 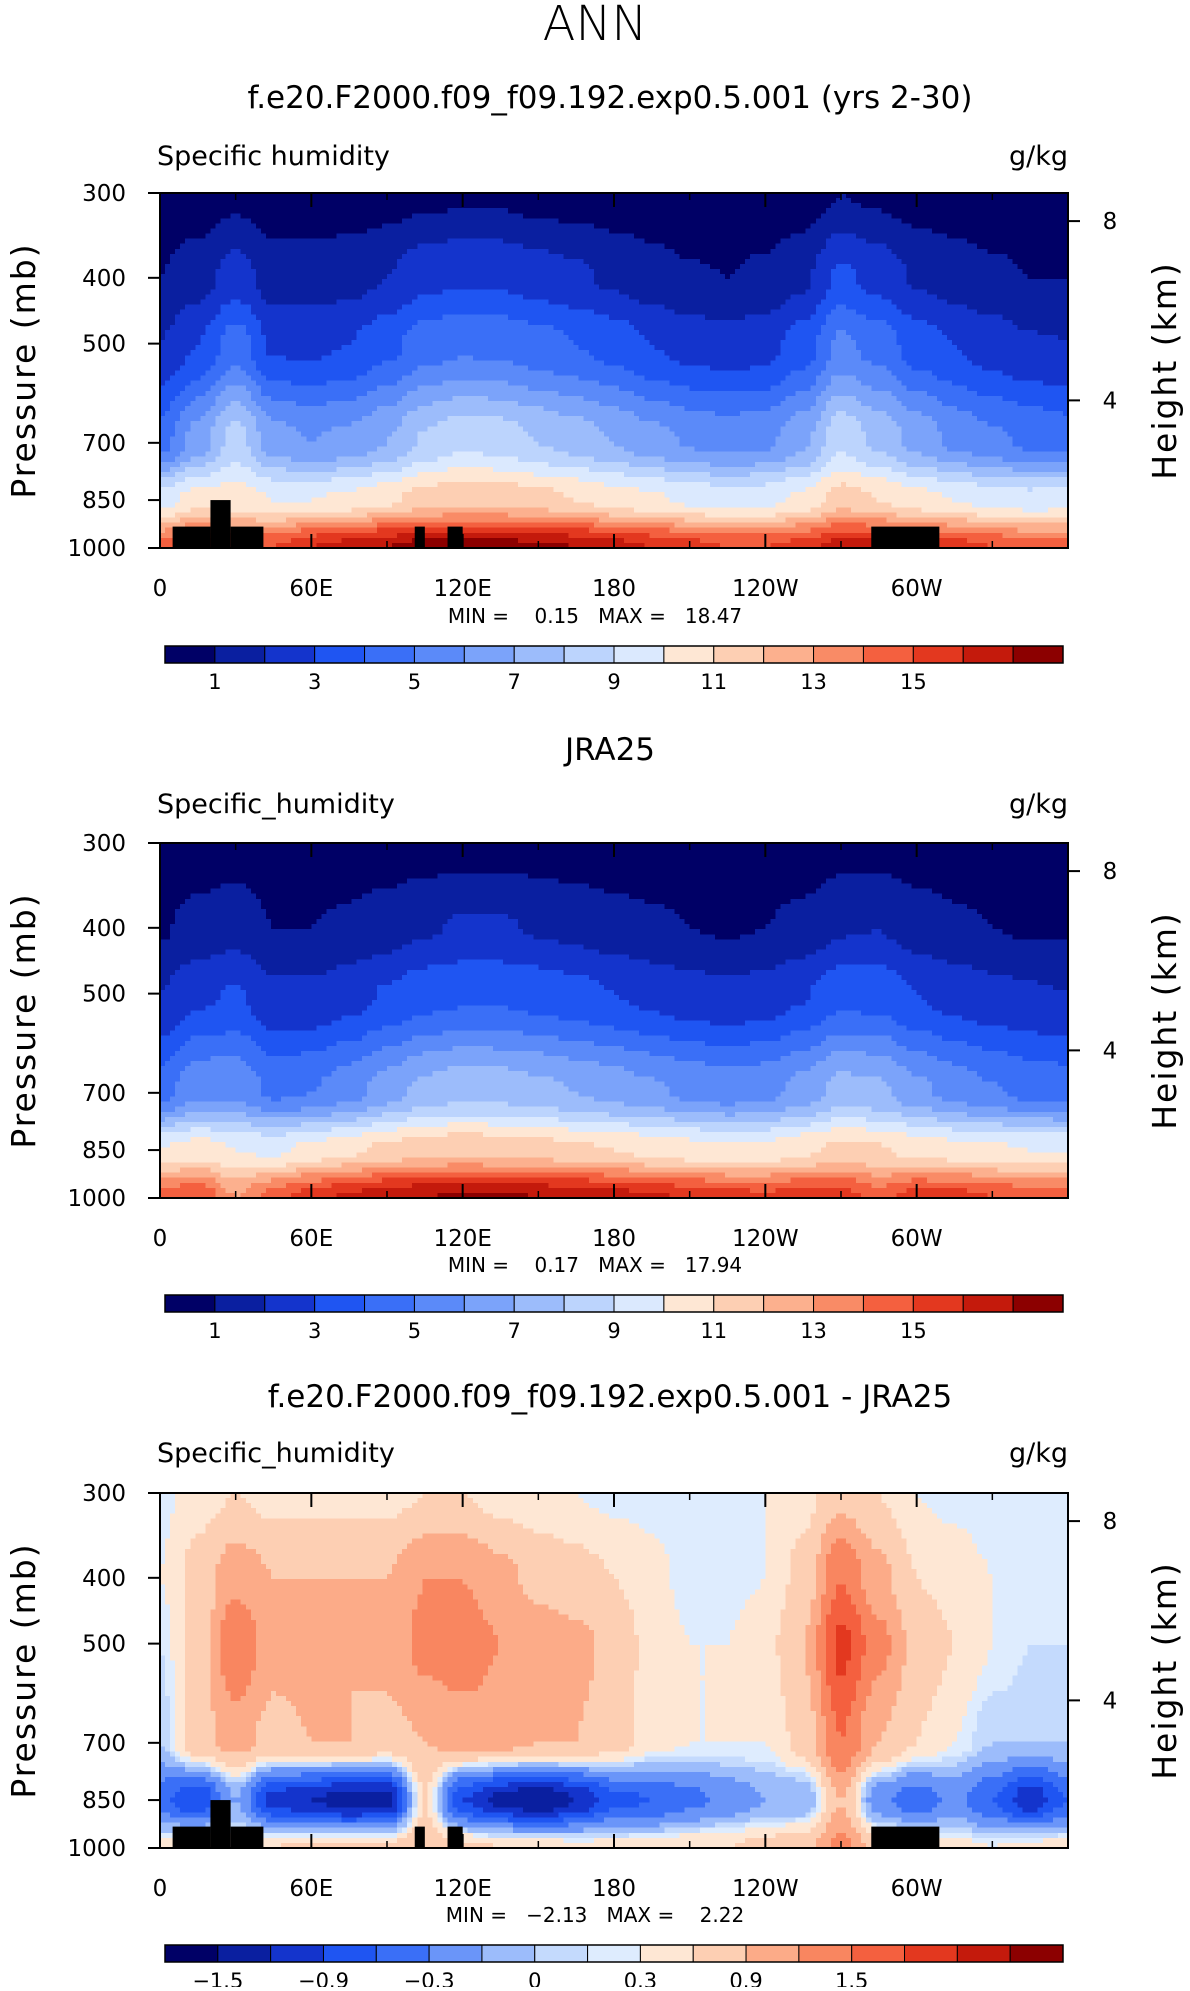 I want to click on panel-2-colorbar-label: 13, so click(x=813, y=1331).